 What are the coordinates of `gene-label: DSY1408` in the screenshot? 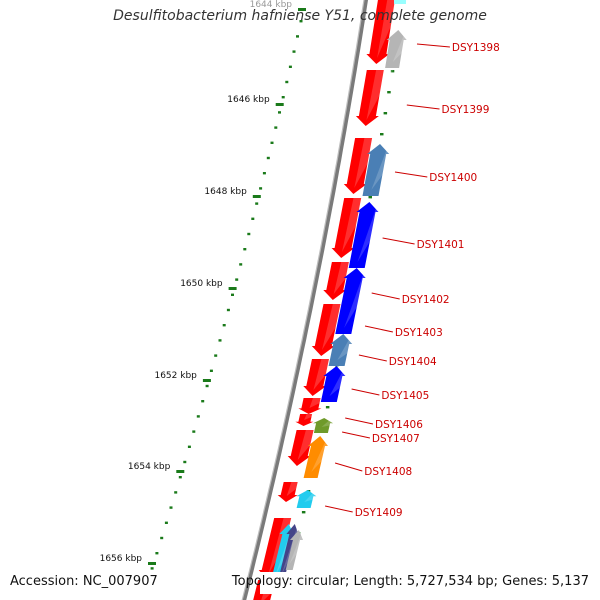 It's located at (388, 472).